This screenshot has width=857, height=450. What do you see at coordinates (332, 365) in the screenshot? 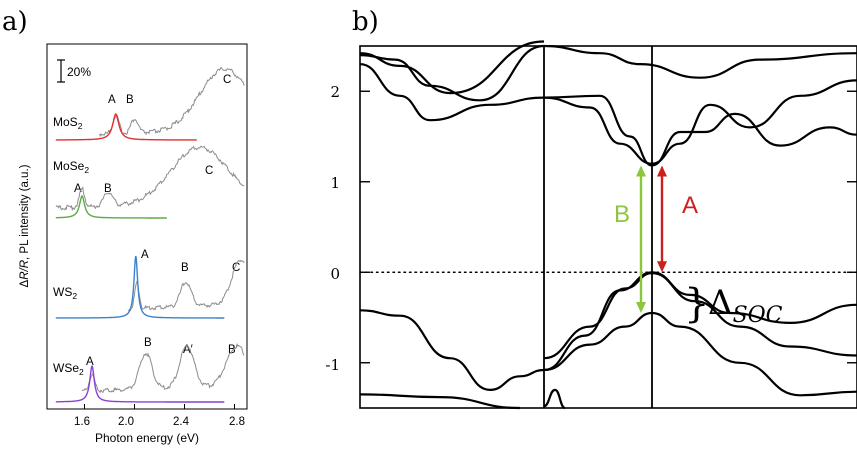
I see `y-tick-label-minus1: -1` at bounding box center [332, 365].